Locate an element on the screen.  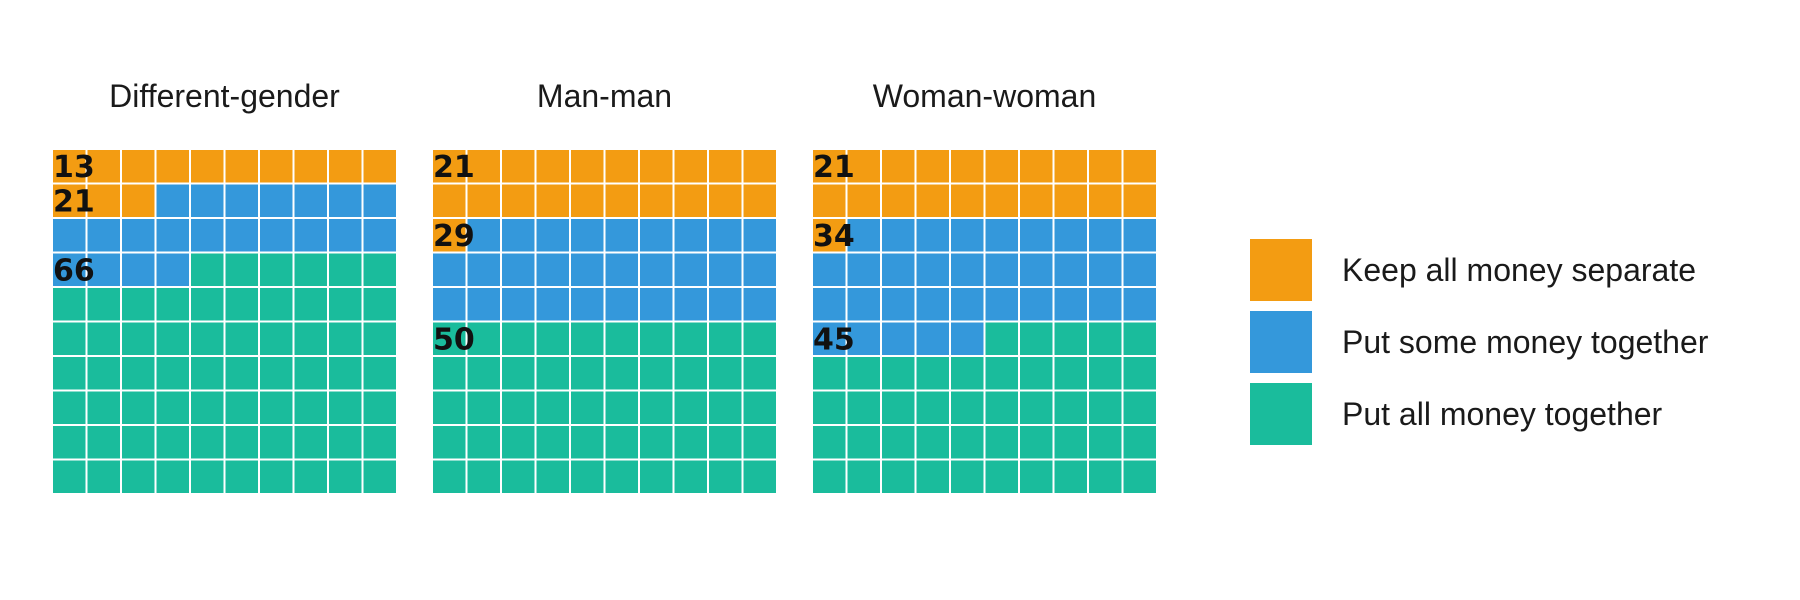
value-label-put-some-money-together: 34 is located at coordinates (834, 236).